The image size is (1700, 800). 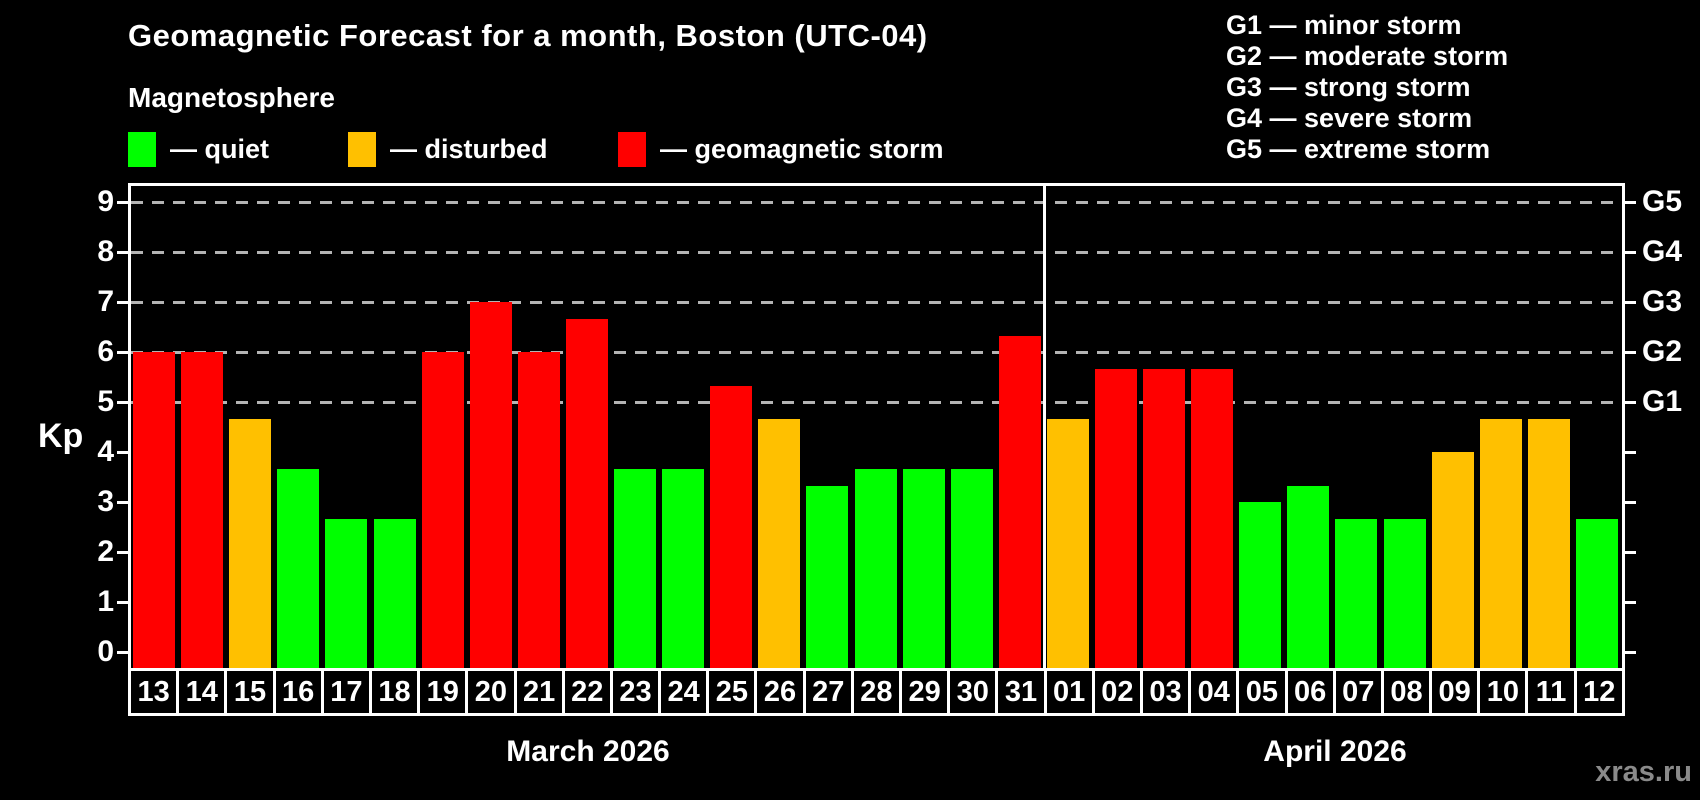 What do you see at coordinates (202, 692) in the screenshot?
I see `date-cell-14: 14` at bounding box center [202, 692].